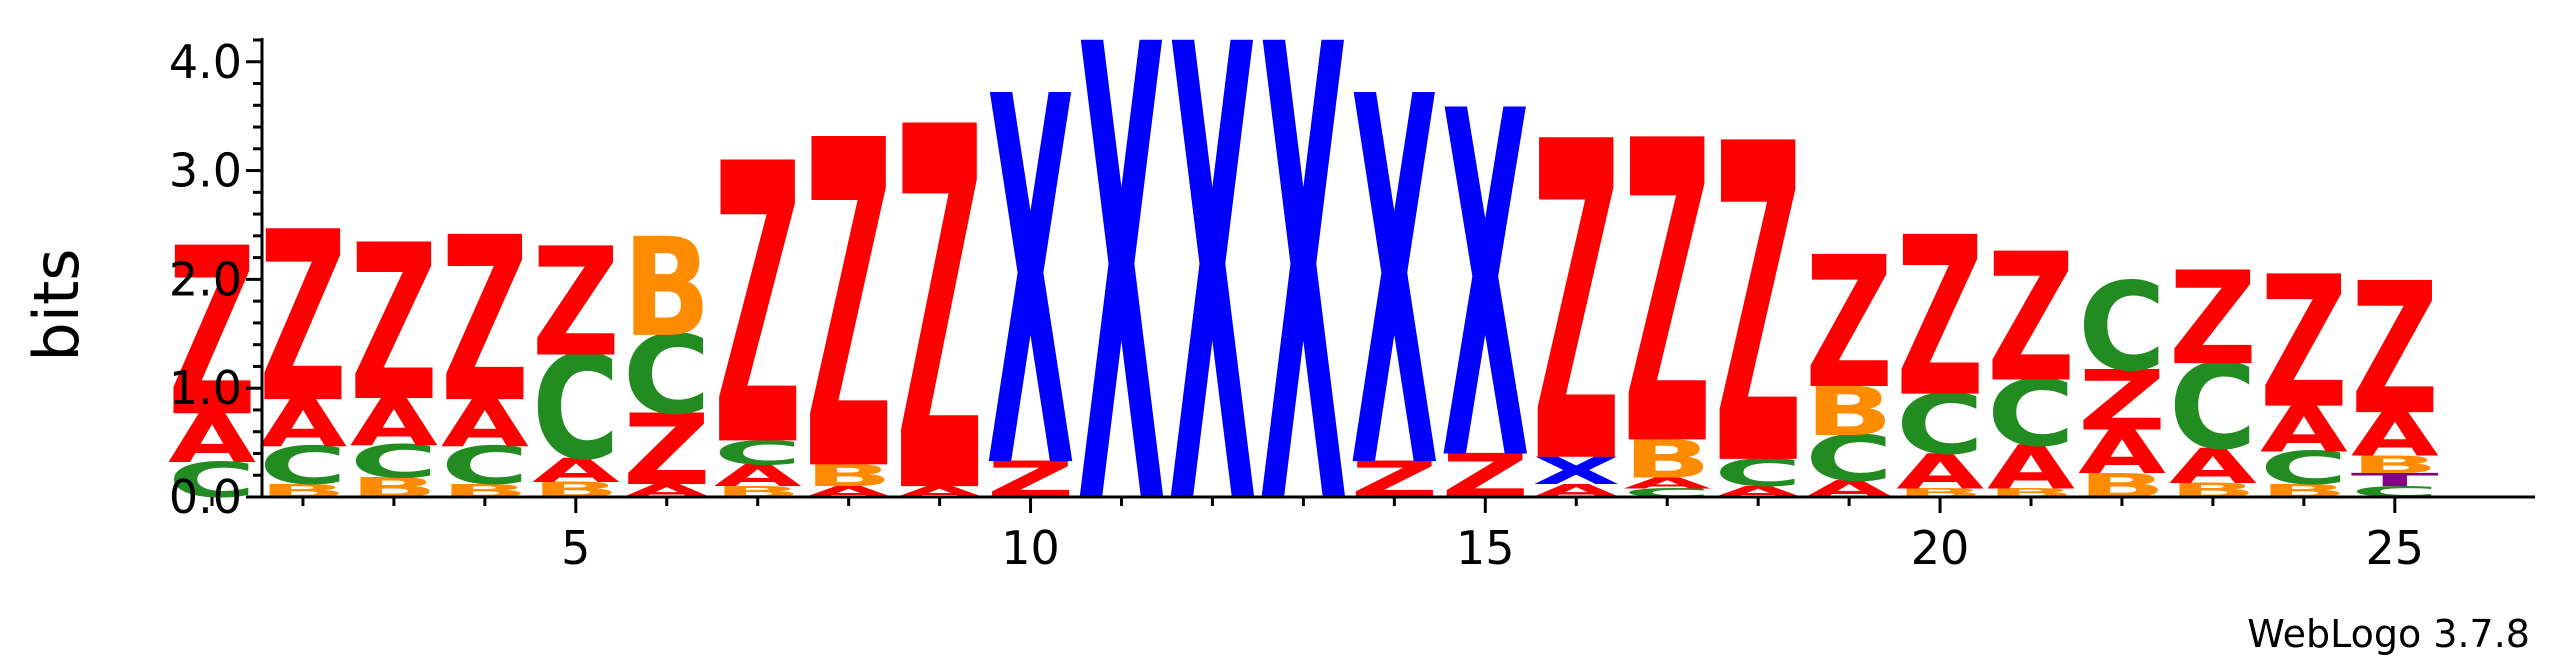 The image size is (2567, 667). What do you see at coordinates (1303, 323) in the screenshot?
I see `logo-letter-pos13-X: X` at bounding box center [1303, 323].